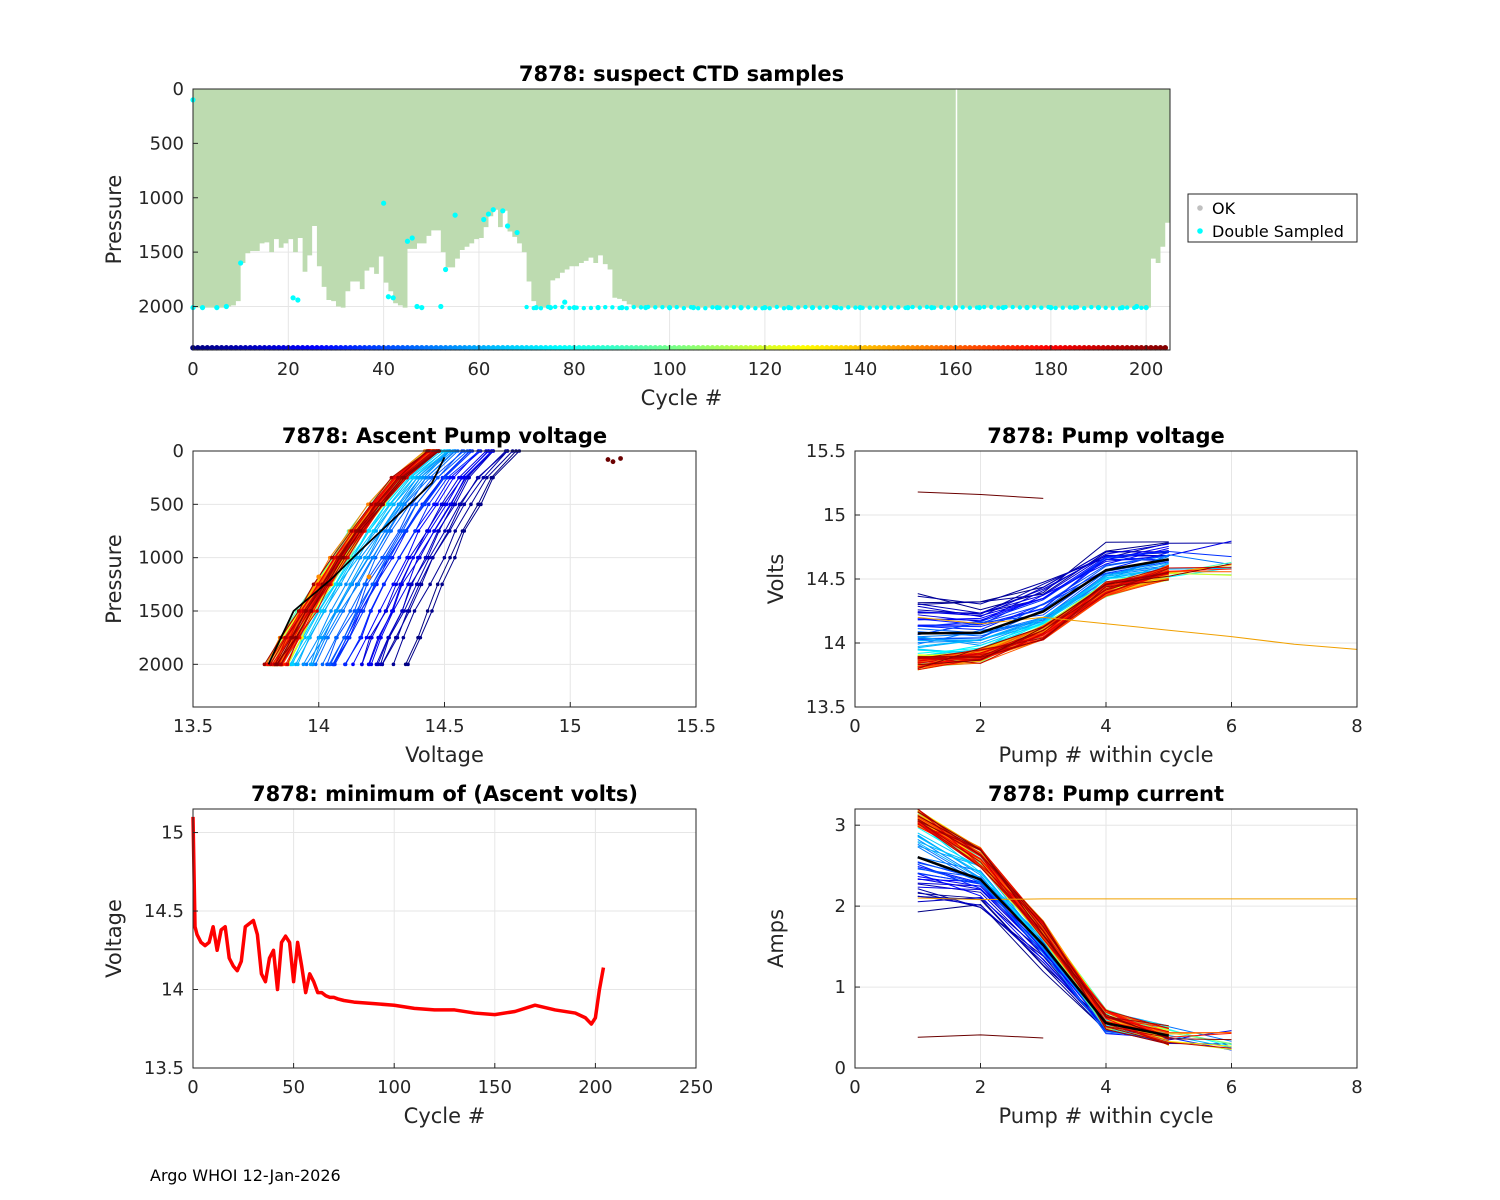  What do you see at coordinates (613, 462) in the screenshot?
I see `outlier-point` at bounding box center [613, 462].